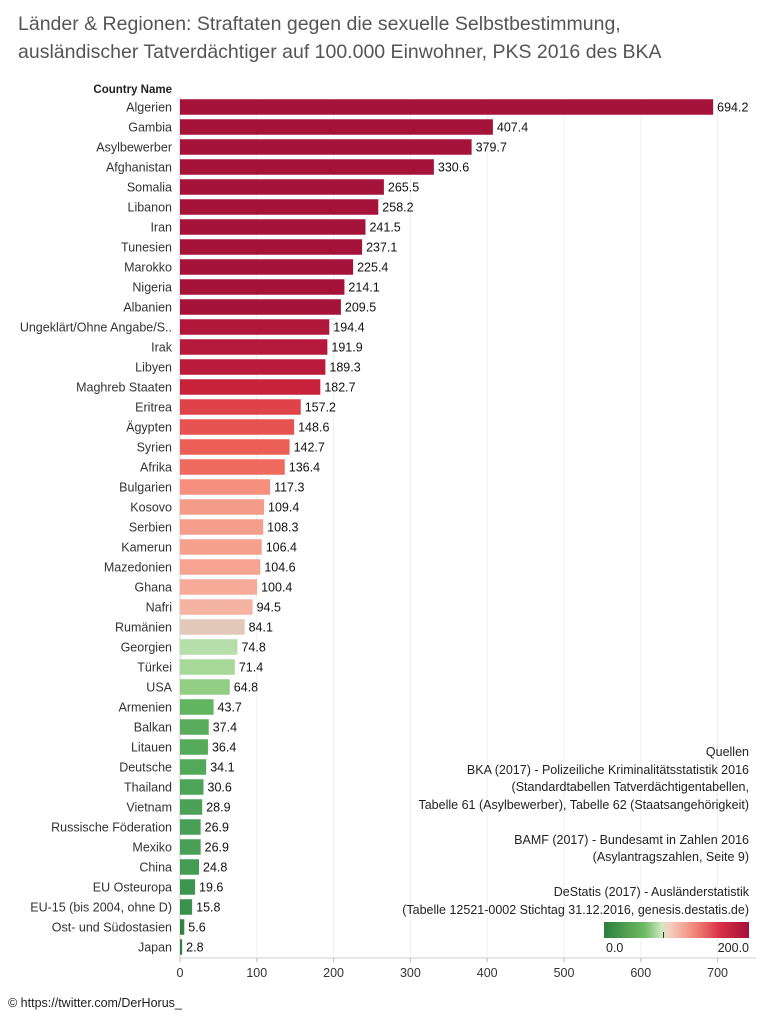 The height and width of the screenshot is (1024, 773). I want to click on category-label: Algerien, so click(149, 108).